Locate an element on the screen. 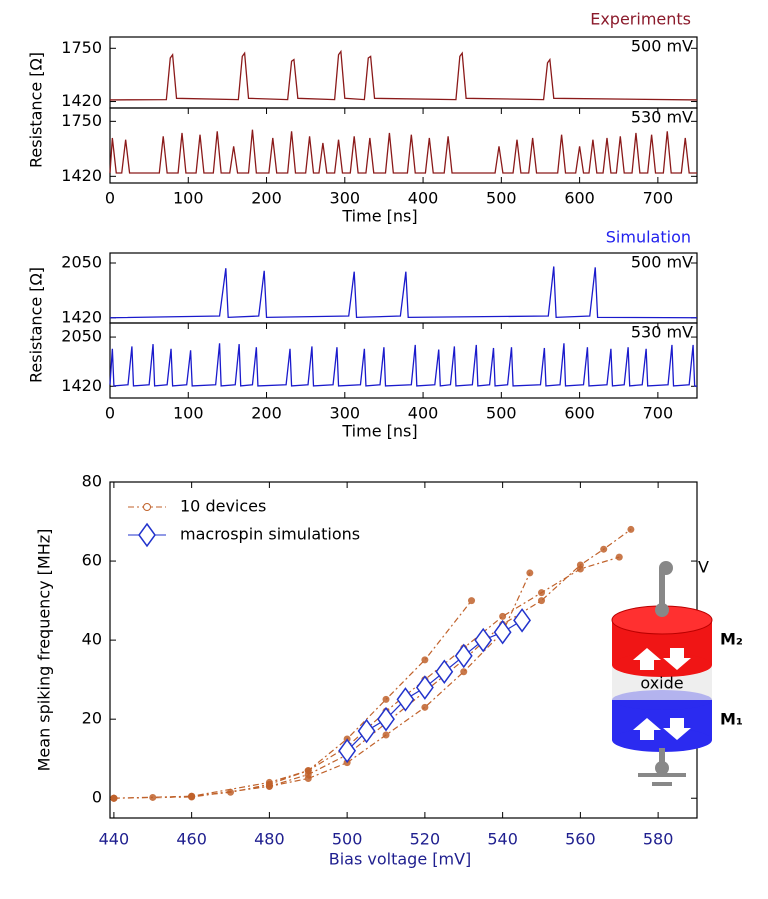  x-tick-label: 480 is located at coordinates (269, 839).